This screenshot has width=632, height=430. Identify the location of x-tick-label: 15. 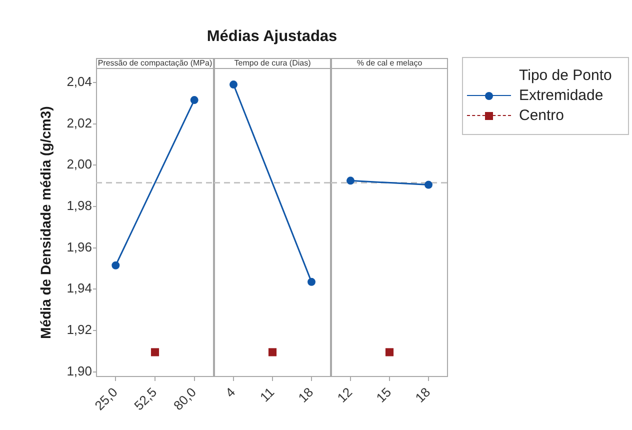
(383, 395).